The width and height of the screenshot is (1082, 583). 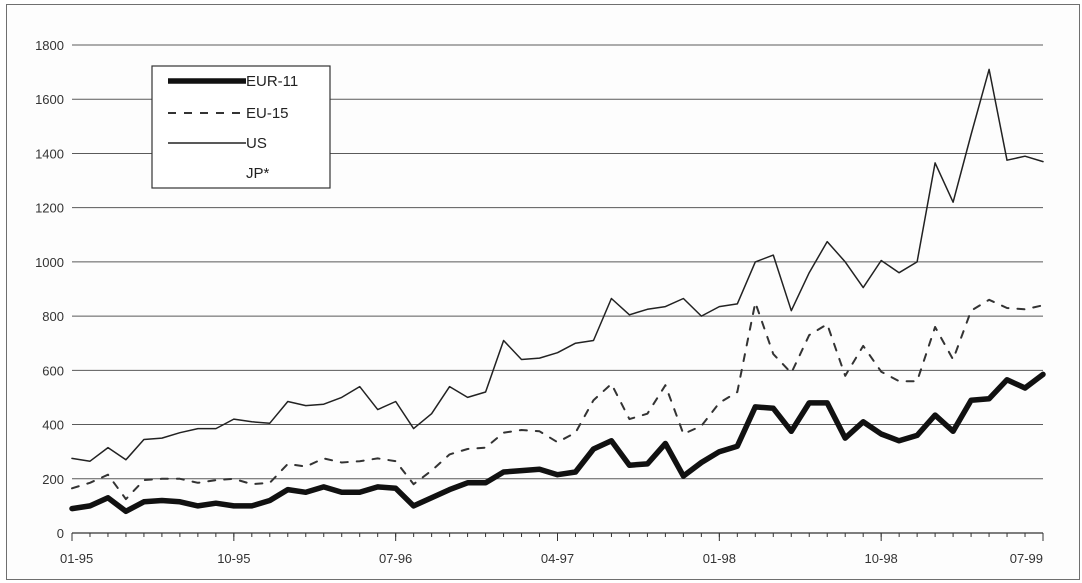 What do you see at coordinates (53, 370) in the screenshot?
I see `y-tick-label-600: 600` at bounding box center [53, 370].